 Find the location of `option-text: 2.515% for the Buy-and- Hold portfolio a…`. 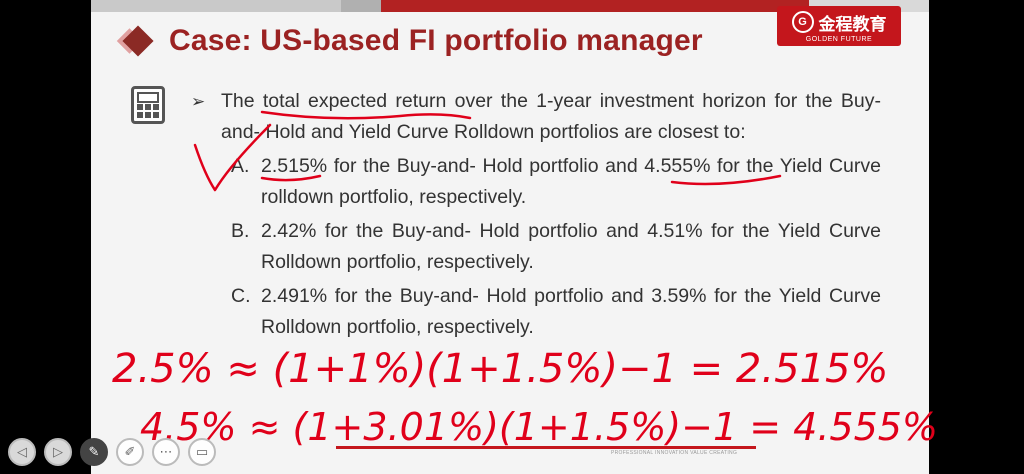

option-text: 2.515% for the Buy-and- Hold portfolio a… is located at coordinates (571, 181).